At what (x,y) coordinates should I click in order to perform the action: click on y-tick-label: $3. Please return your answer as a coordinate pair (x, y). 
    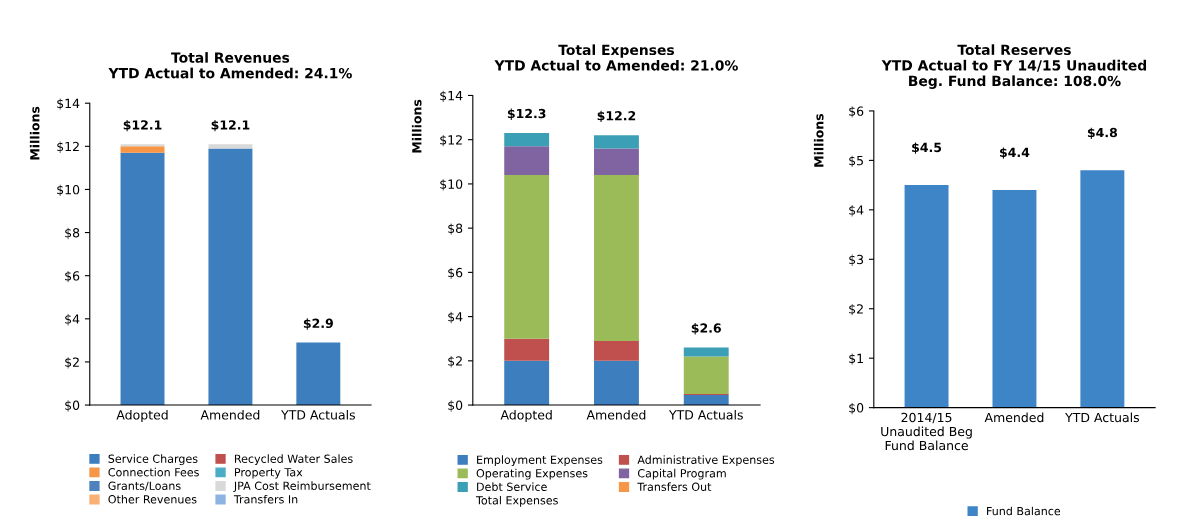
    Looking at the image, I should click on (856, 260).